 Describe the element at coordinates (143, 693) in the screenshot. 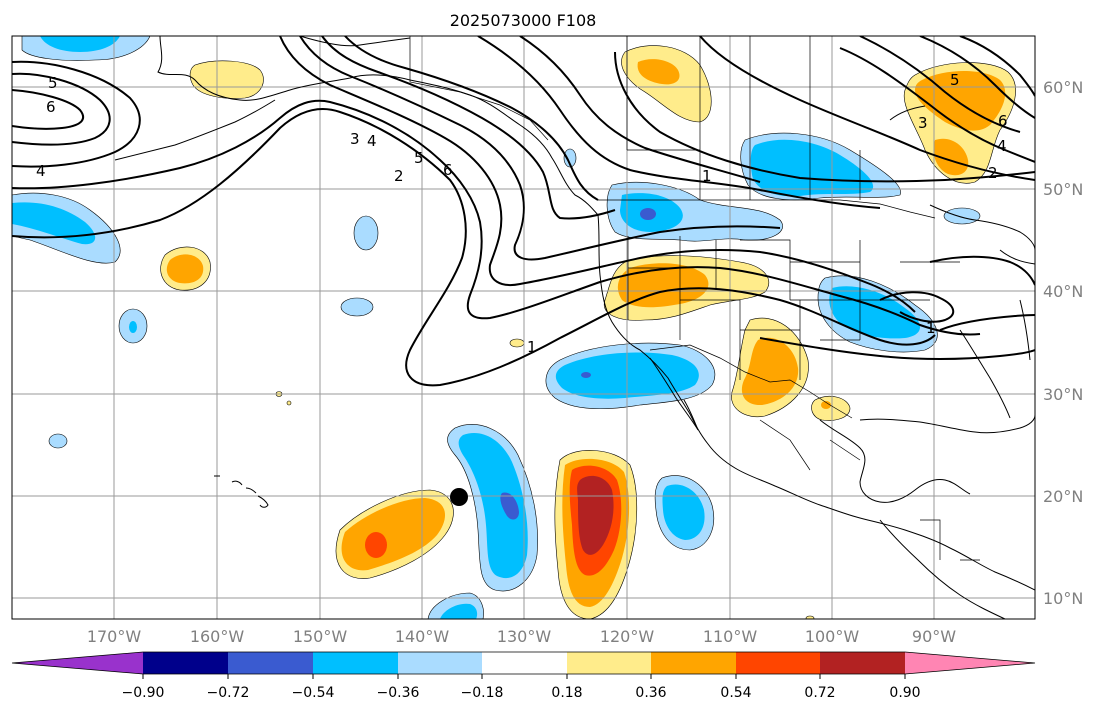

I see `colorbar-tick-label: −0.90` at that location.